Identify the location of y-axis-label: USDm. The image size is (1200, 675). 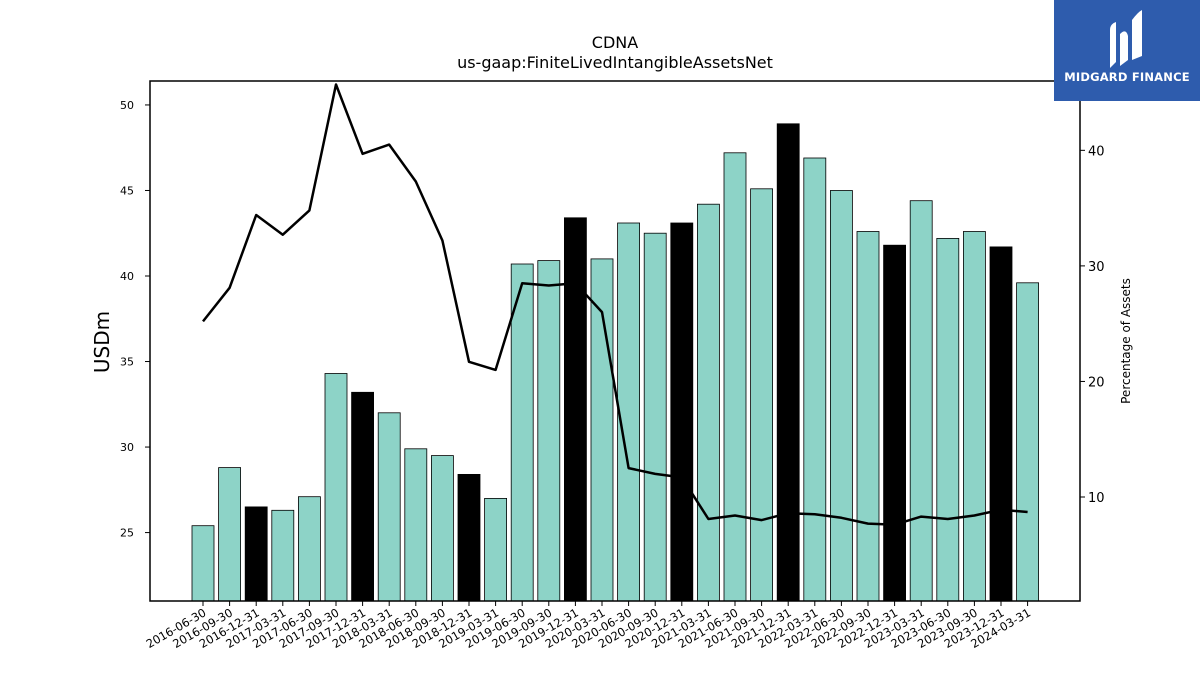
(102, 342).